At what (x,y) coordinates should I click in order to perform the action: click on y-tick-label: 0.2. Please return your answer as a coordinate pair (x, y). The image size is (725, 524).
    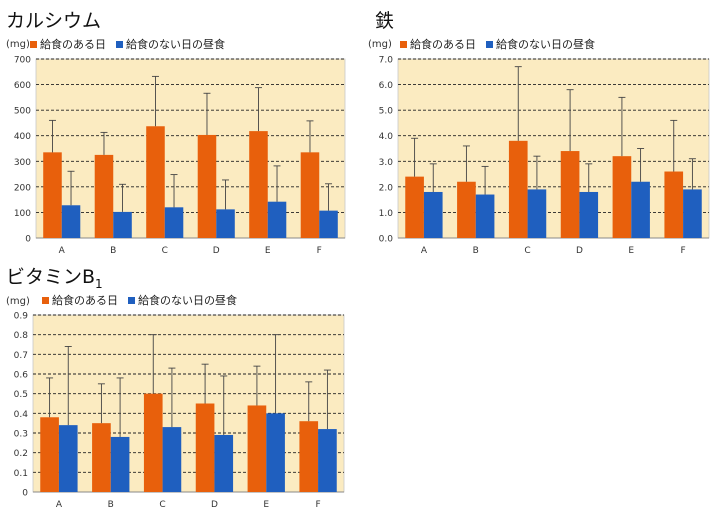
    Looking at the image, I should click on (21, 454).